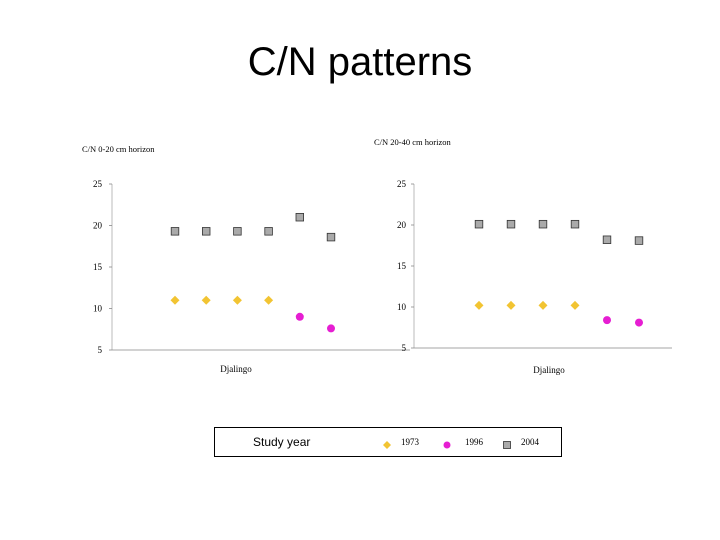 This screenshot has height=540, width=720. What do you see at coordinates (530, 442) in the screenshot?
I see `legend-label-2004: 2004` at bounding box center [530, 442].